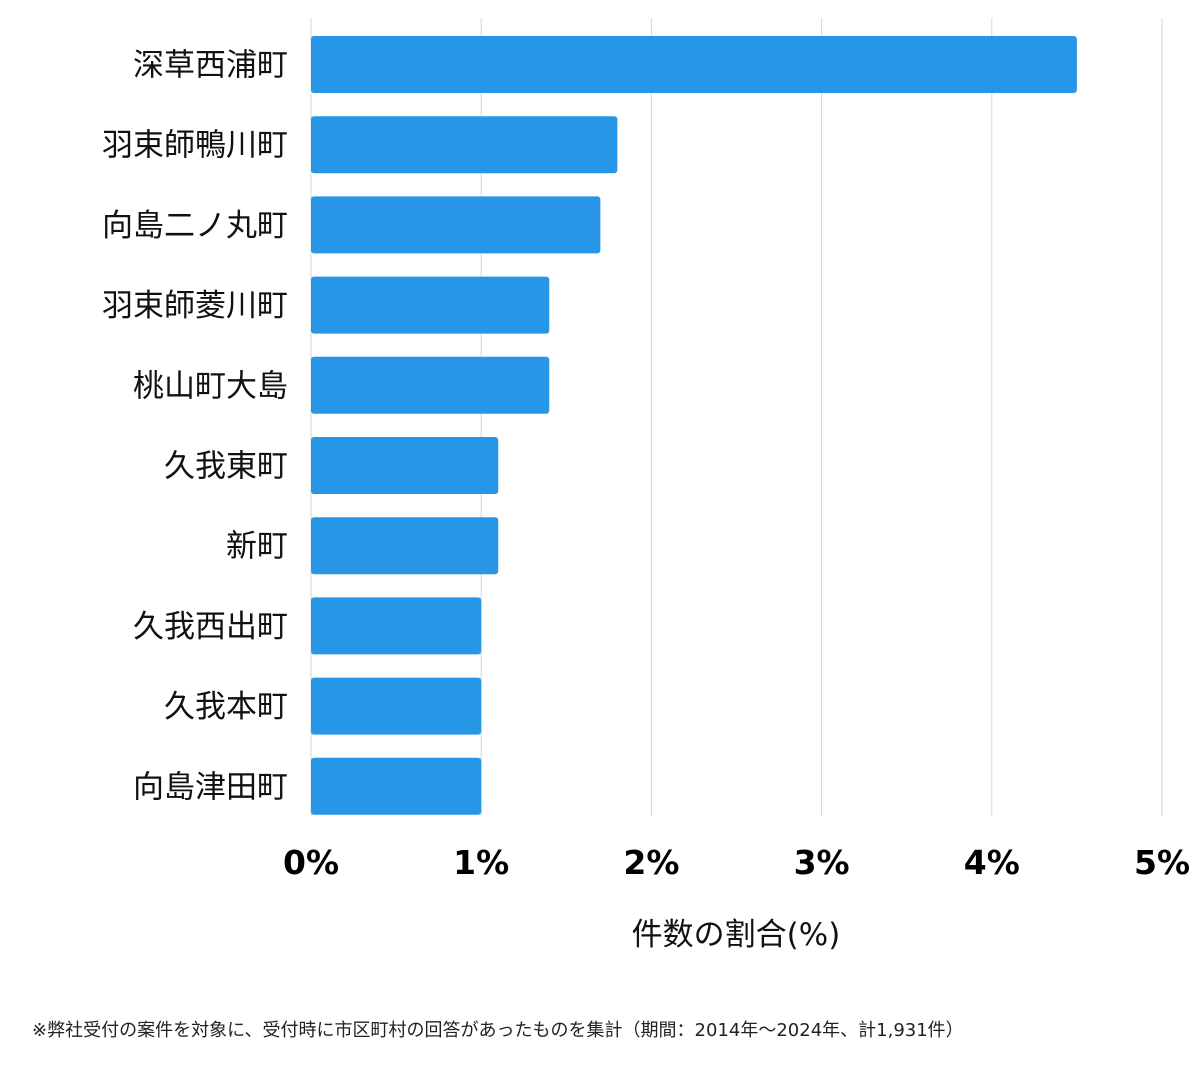 The height and width of the screenshot is (1069, 1200). Describe the element at coordinates (210, 787) in the screenshot. I see `category-label: 向島津田町` at that location.